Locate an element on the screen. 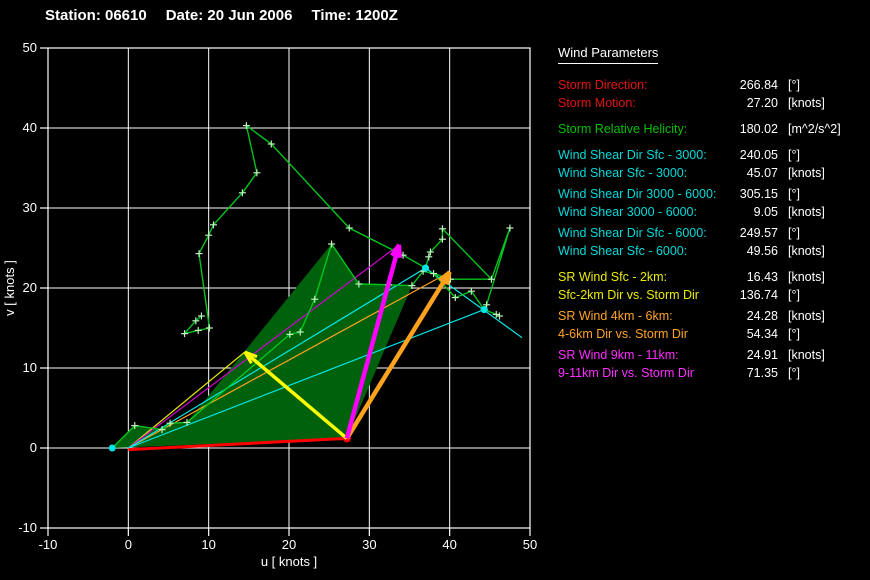 The image size is (870, 580). shear-sfc-3000-line is located at coordinates (277, 358).